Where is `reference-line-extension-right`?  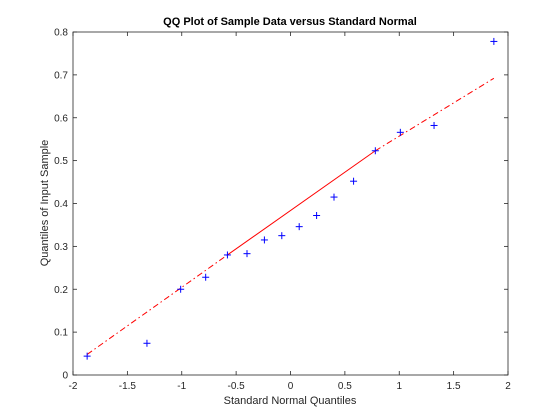 reference-line-extension-right is located at coordinates (435, 114).